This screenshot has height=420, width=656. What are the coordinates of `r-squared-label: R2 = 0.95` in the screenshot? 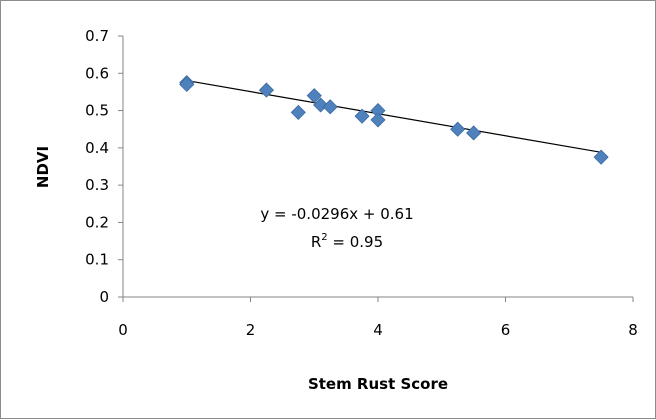 It's located at (347, 241).